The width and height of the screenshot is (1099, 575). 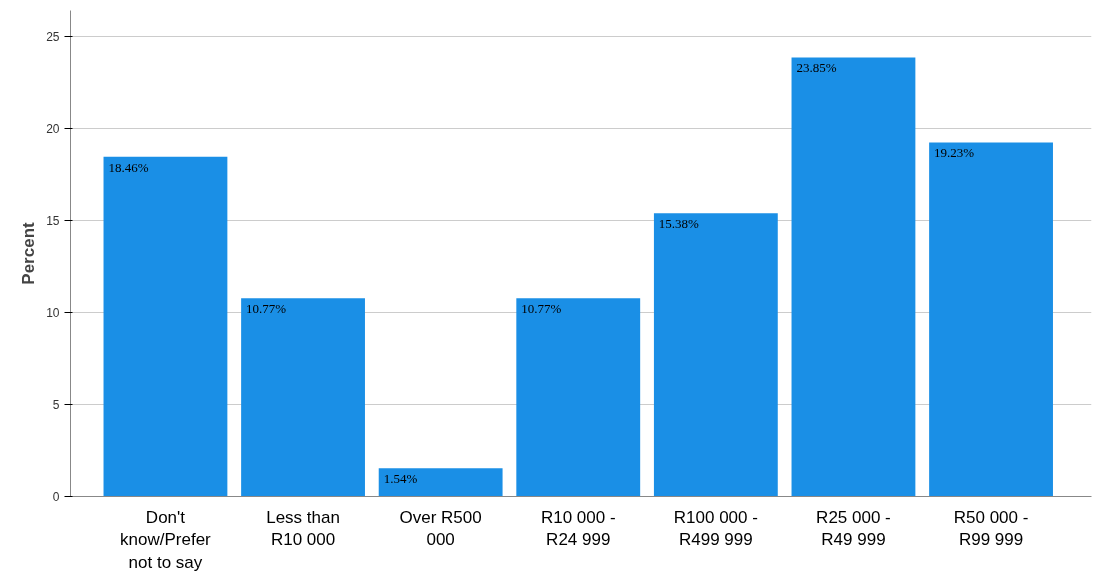 What do you see at coordinates (853, 528) in the screenshot?
I see `x-tick-label: R25 000 - R49 999` at bounding box center [853, 528].